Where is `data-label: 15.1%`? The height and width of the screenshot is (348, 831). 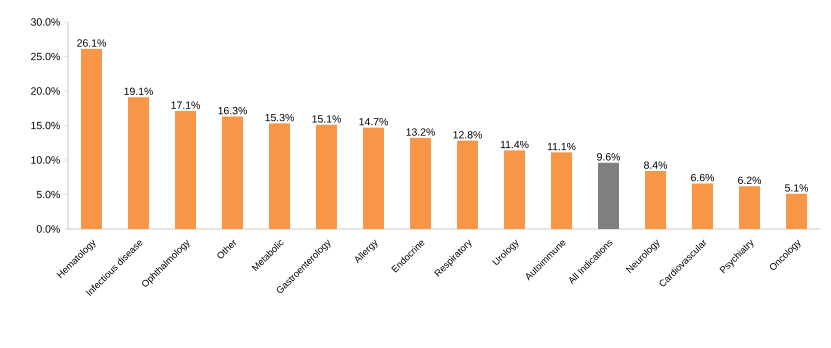 data-label: 15.1% is located at coordinates (326, 119).